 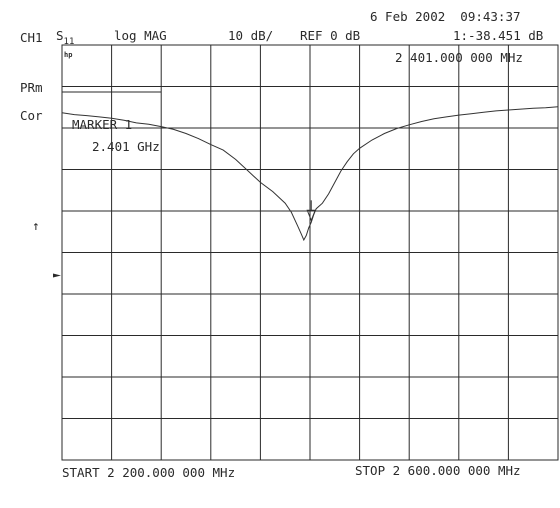 What do you see at coordinates (31, 37) in the screenshot?
I see `channel-label: CH1` at bounding box center [31, 37].